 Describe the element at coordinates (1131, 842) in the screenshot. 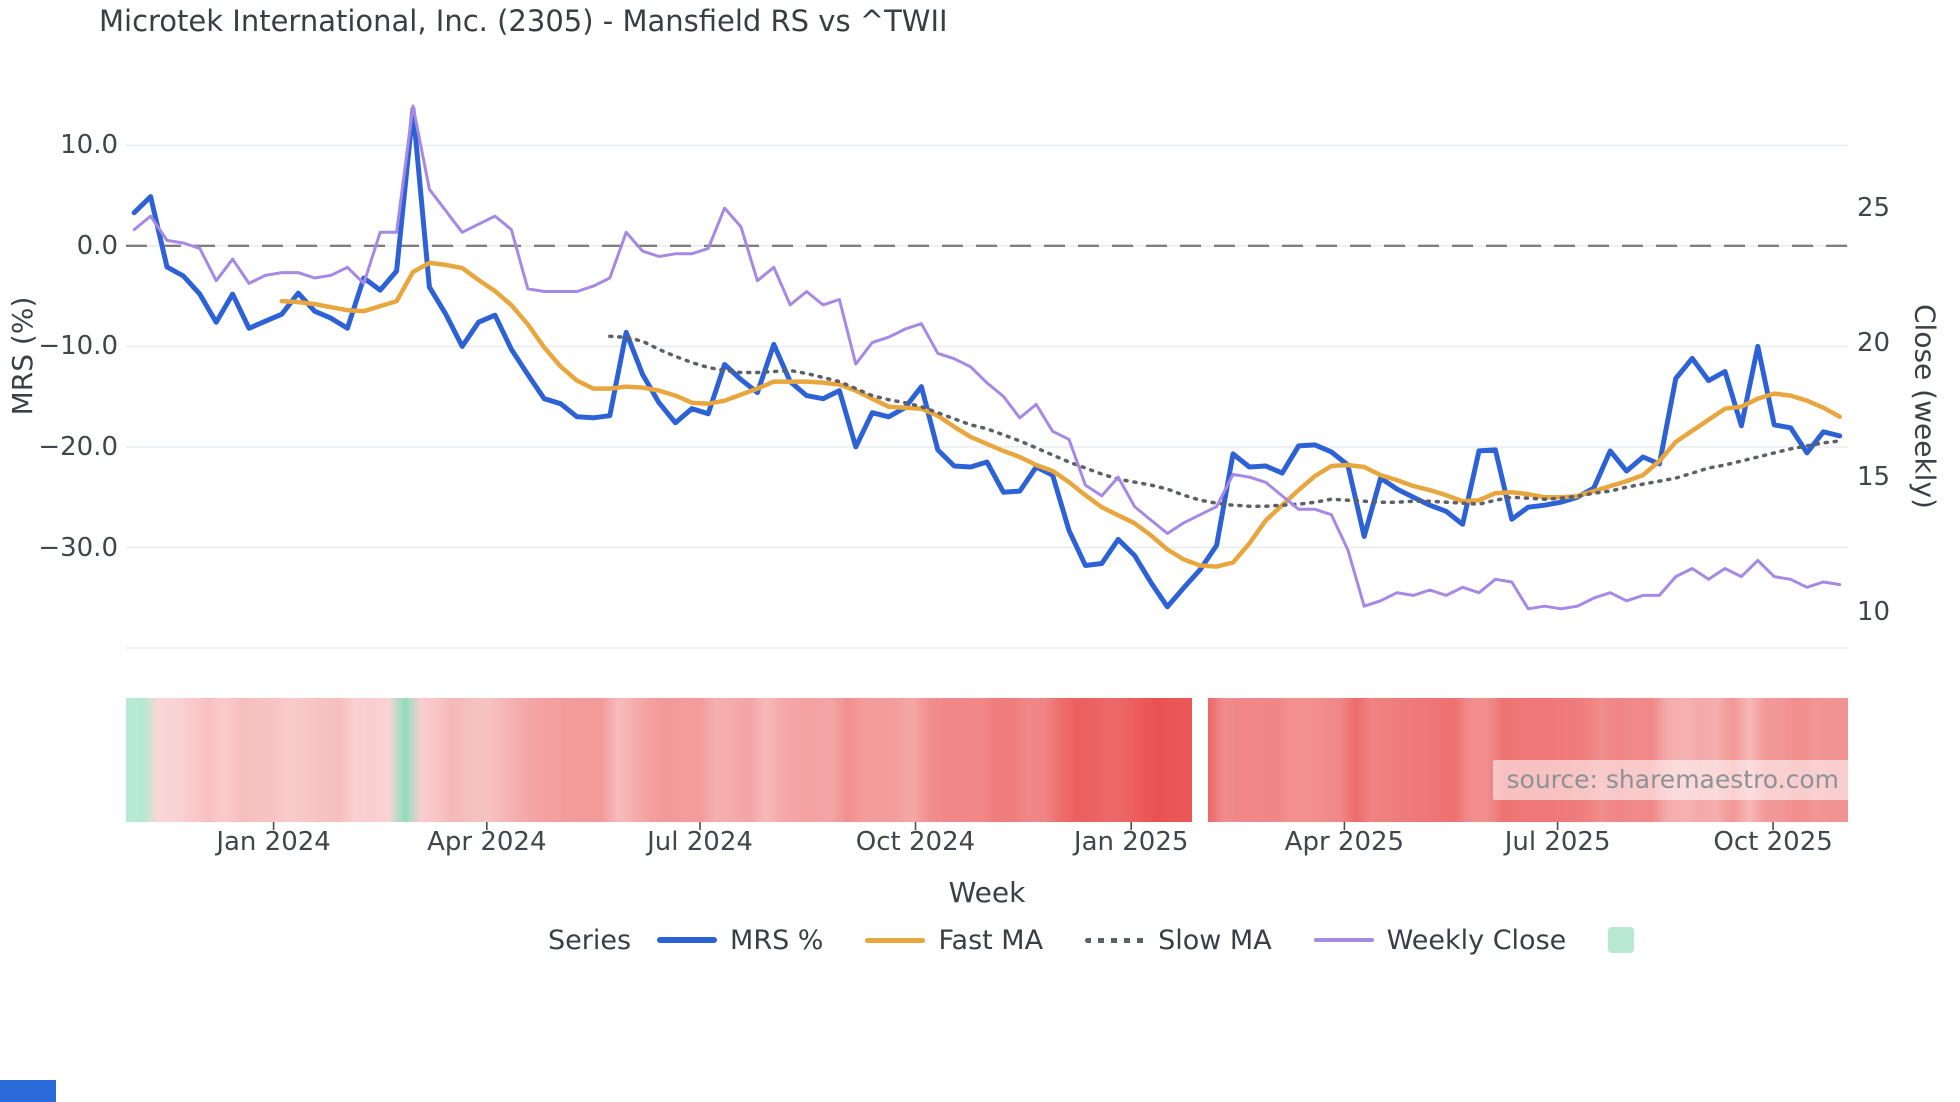

I see `x-tick-label: Jan 2025` at that location.